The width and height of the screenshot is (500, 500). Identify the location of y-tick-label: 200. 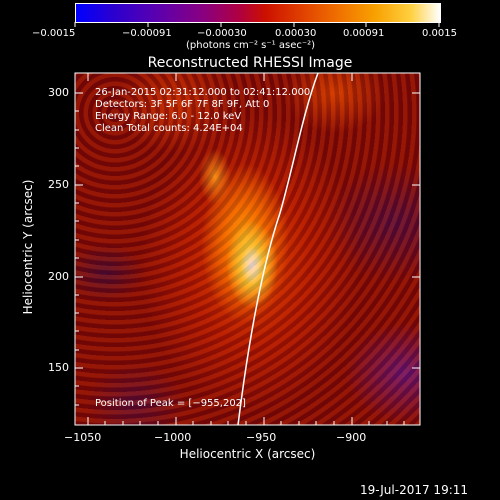
(58, 276).